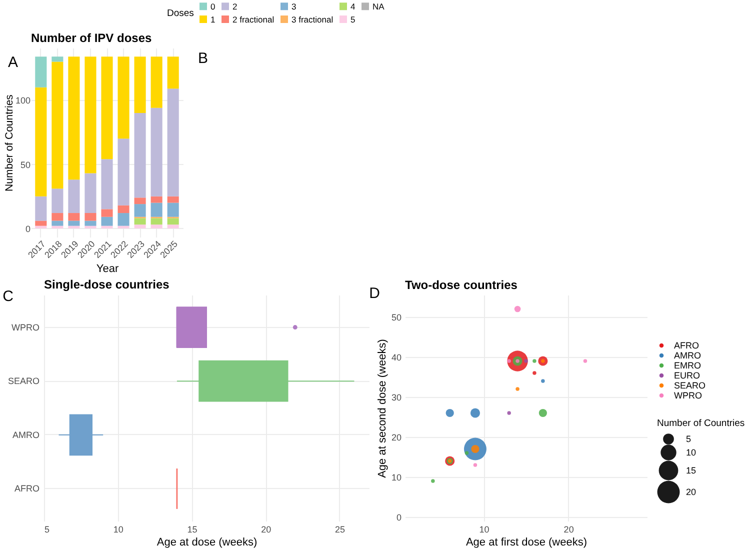 This screenshot has width=748, height=553. I want to click on legend-label: 4, so click(353, 6).